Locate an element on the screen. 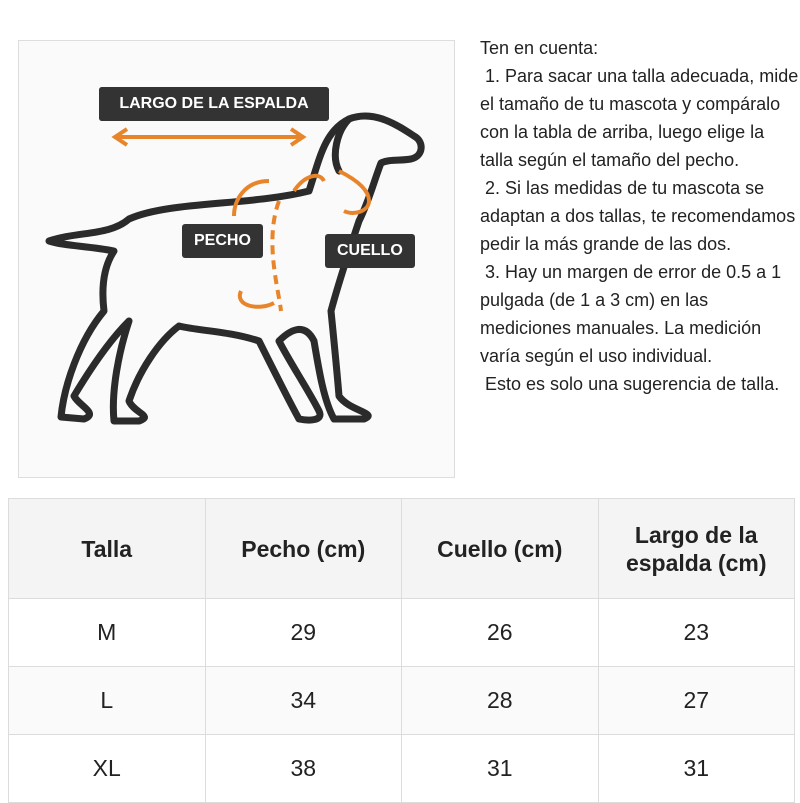 Image resolution: width=800 pixels, height=803 pixels. table-row: M 29 26 23 is located at coordinates (401, 632).